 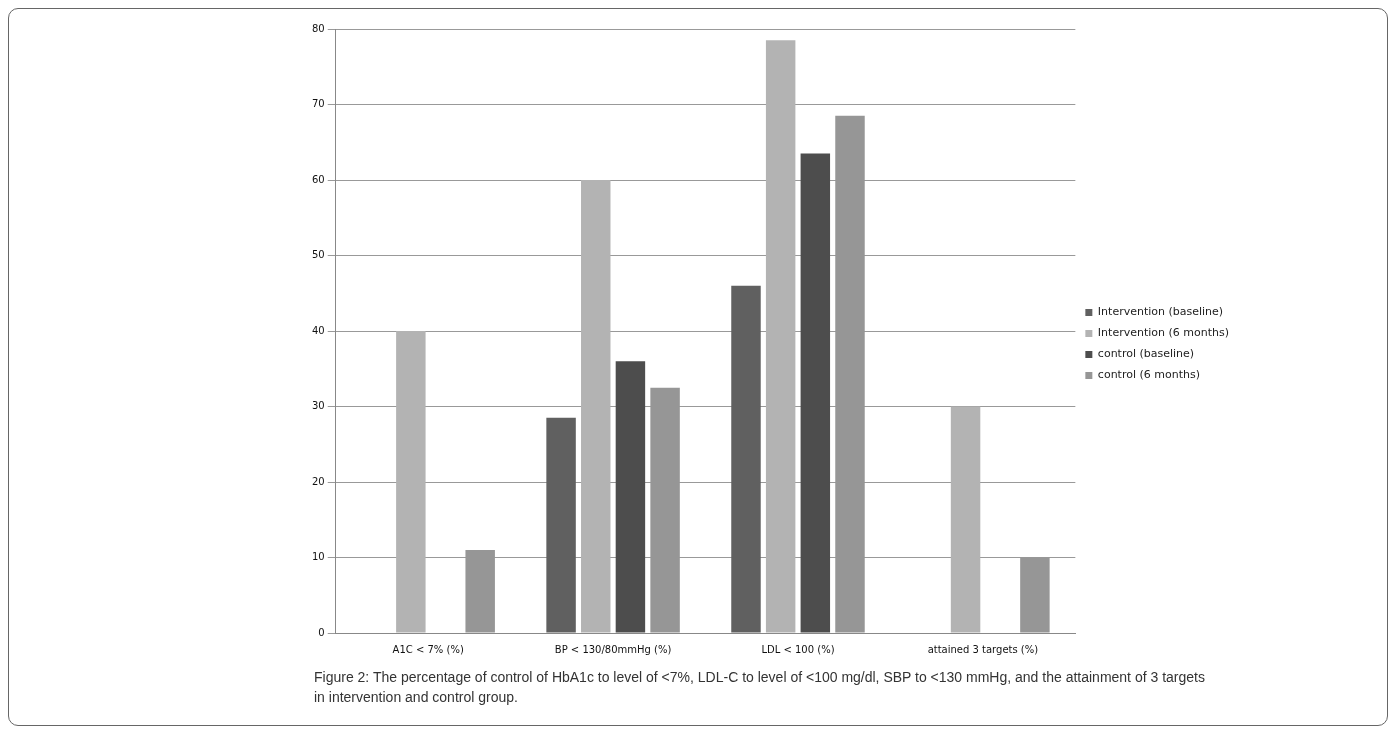 What do you see at coordinates (318, 28) in the screenshot?
I see `y-tick-label: 80` at bounding box center [318, 28].